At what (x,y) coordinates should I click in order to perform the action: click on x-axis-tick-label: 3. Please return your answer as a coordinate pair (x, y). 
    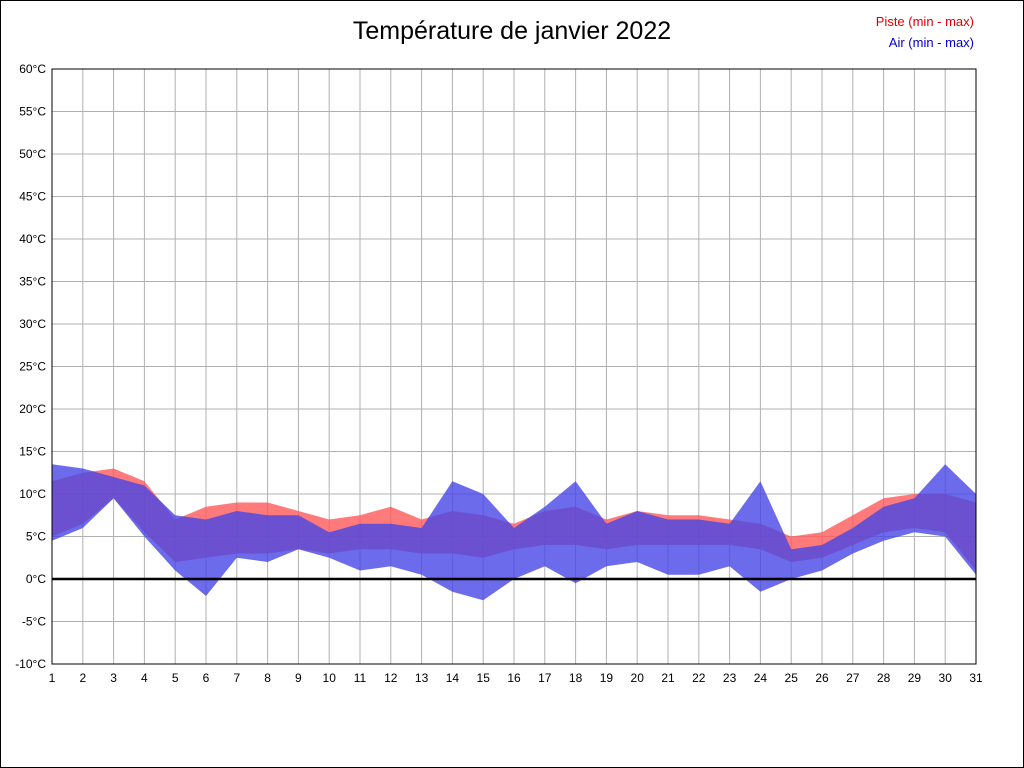
    Looking at the image, I should click on (113, 678).